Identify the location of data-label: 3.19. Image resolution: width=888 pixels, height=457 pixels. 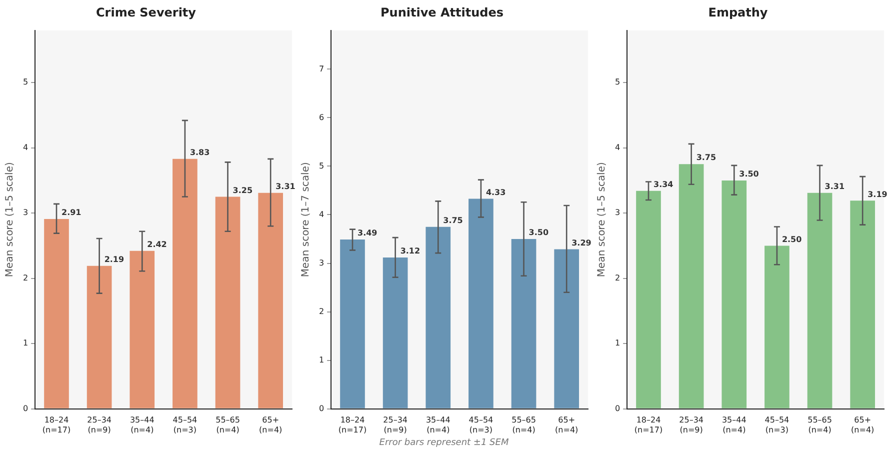
(878, 194).